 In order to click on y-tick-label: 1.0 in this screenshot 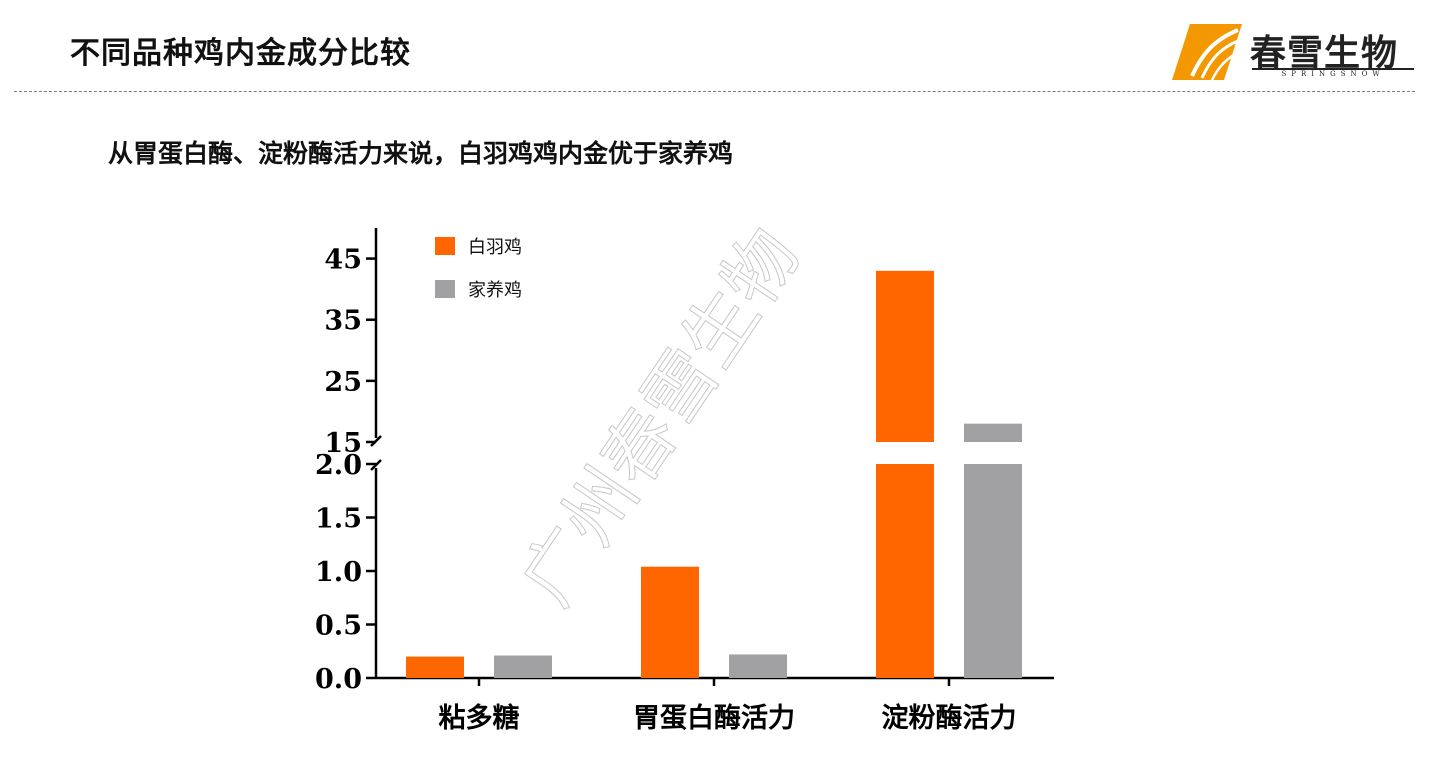, I will do `click(338, 572)`.